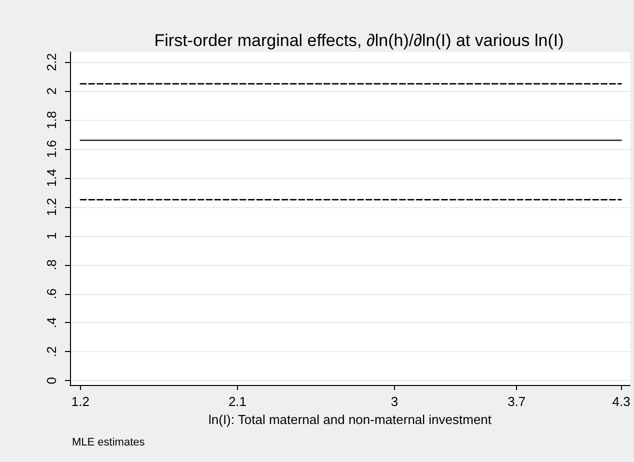 The height and width of the screenshot is (462, 634). What do you see at coordinates (51, 177) in the screenshot?
I see `y-tick-label: 1.4` at bounding box center [51, 177].